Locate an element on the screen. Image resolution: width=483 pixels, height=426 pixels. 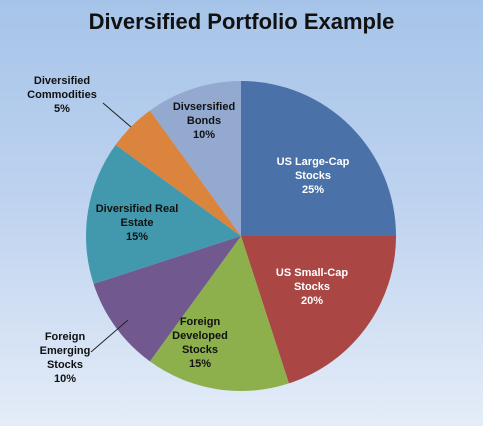
slice-label-line: Diversified is located at coordinates (62, 81).